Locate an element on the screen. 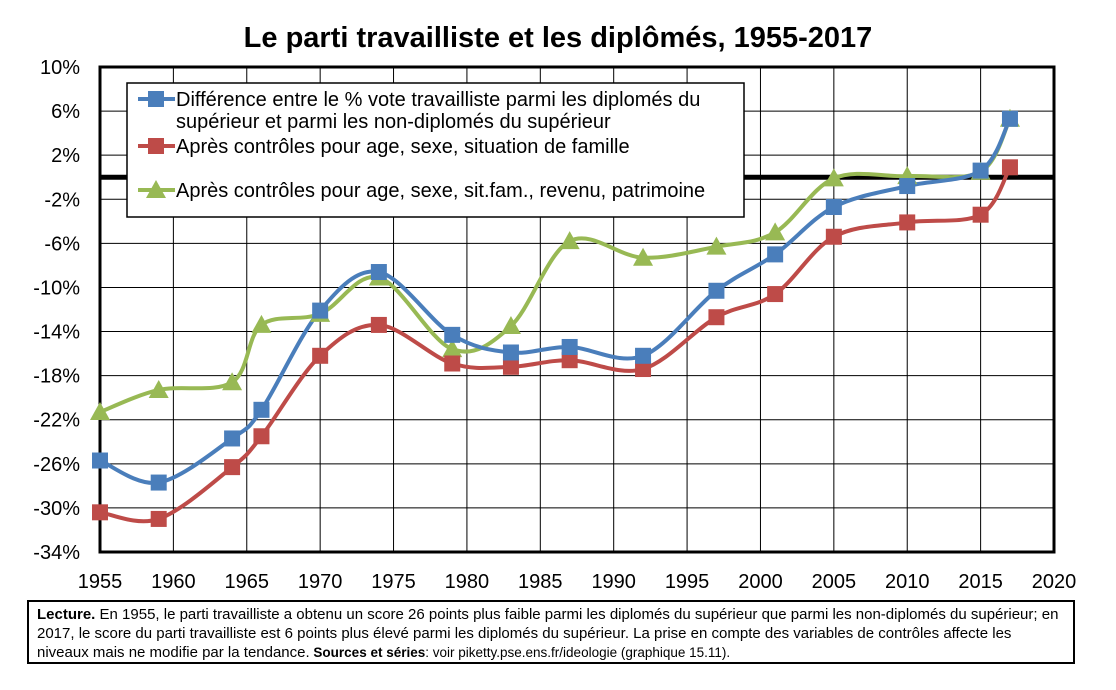 Image resolution: width=1116 pixels, height=690 pixels. sources-label: Sources et séries is located at coordinates (367, 652).